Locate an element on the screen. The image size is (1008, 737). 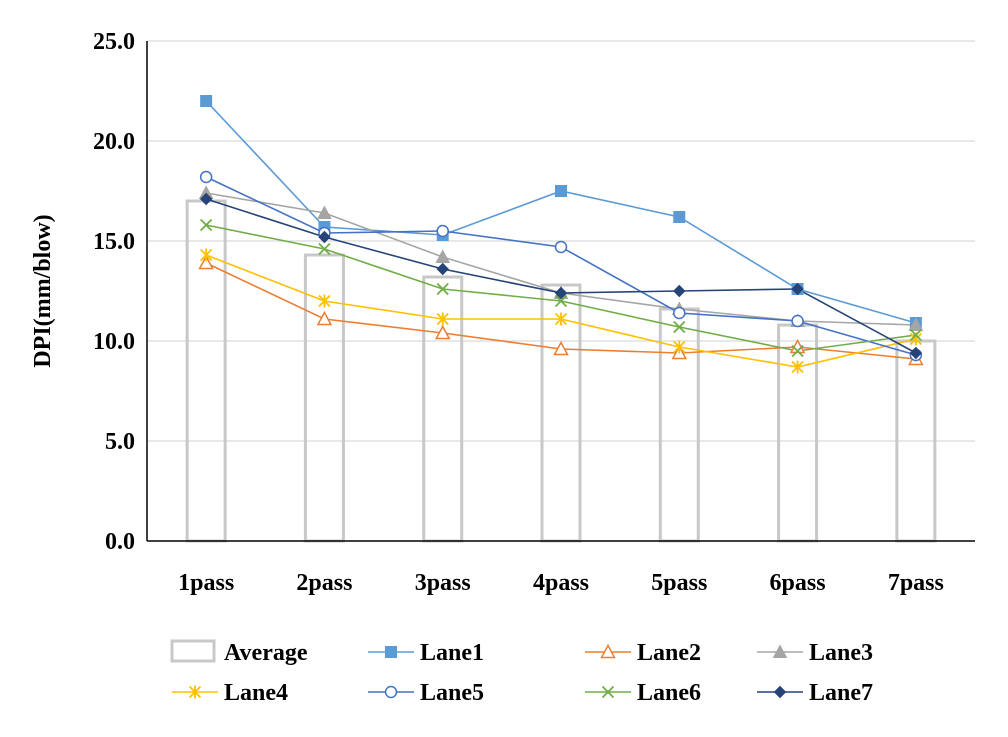
y-tick-labels: 0.0 5.0 10.0 15.0 20.0 25.0 is located at coordinates (114, 292).